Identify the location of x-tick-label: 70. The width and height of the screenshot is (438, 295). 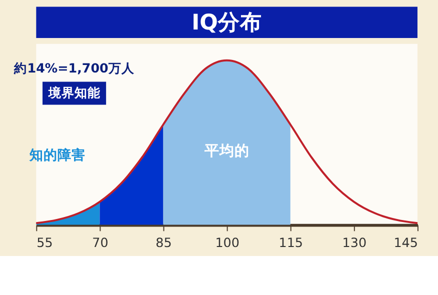
(100, 242).